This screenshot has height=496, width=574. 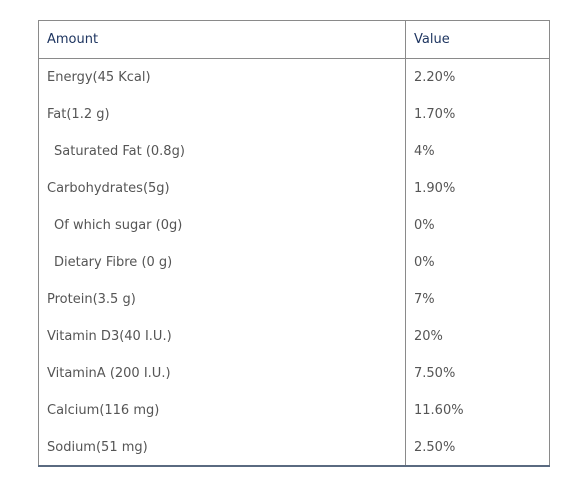 I want to click on value-cell: 2.50%, so click(x=435, y=447).